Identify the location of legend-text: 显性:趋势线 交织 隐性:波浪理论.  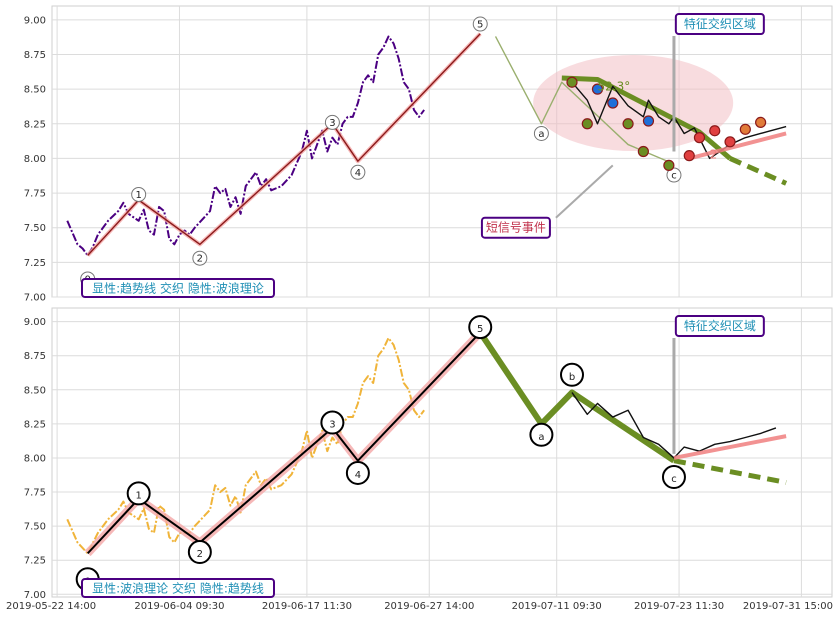
(178, 288).